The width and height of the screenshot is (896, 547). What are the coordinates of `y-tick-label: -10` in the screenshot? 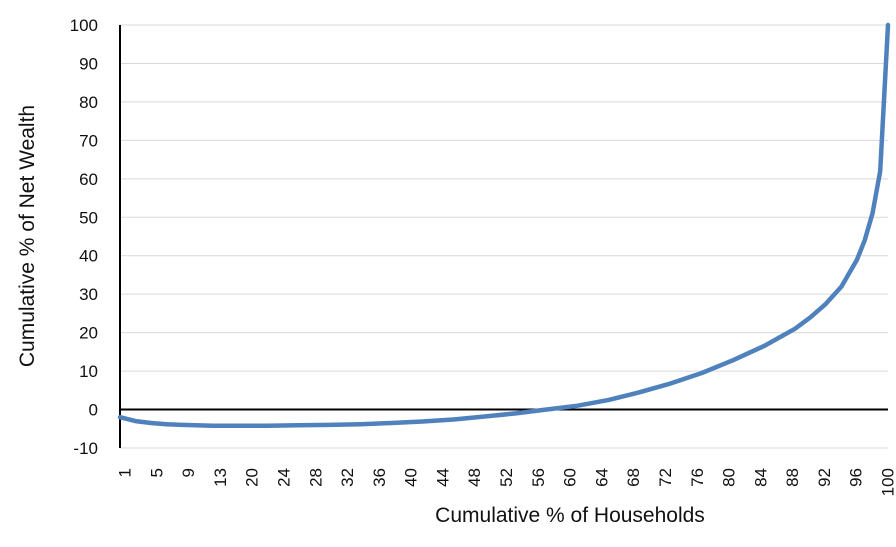 It's located at (85, 448).